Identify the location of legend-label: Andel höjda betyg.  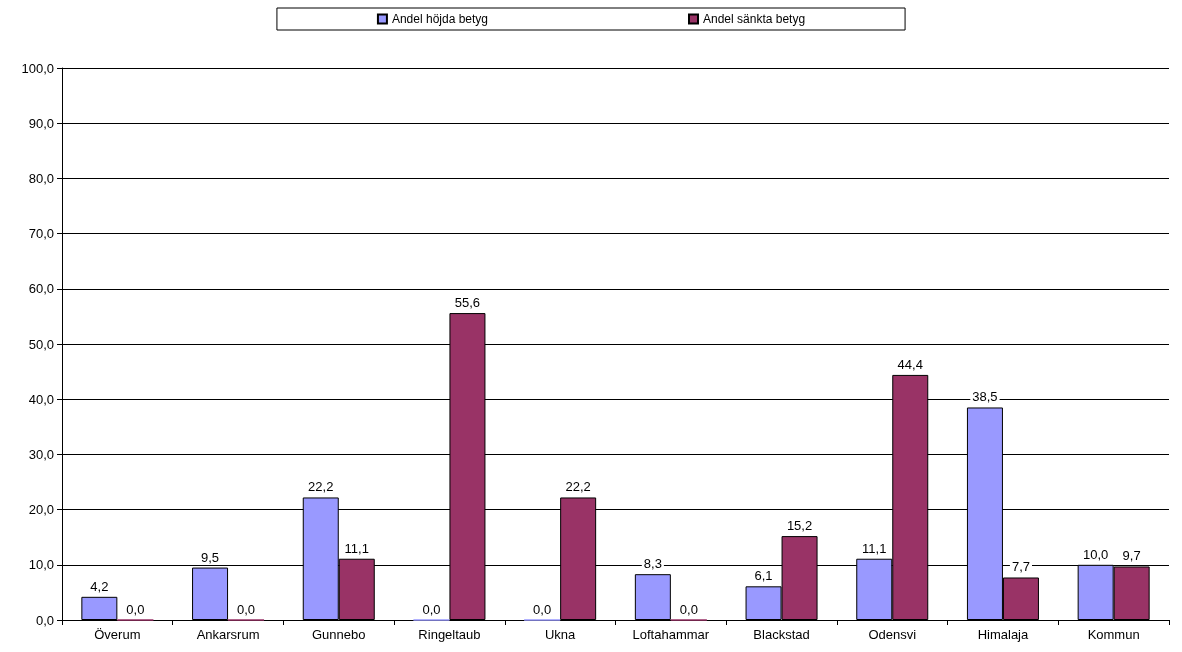
(439, 19).